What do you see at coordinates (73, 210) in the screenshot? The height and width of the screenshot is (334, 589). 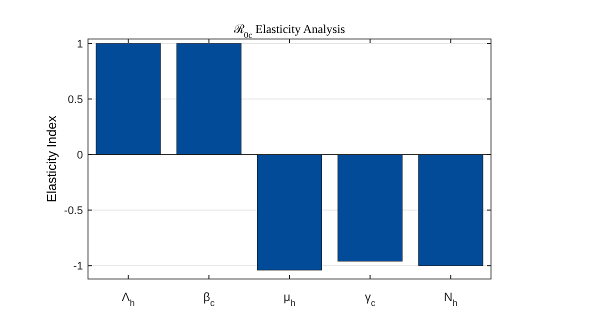 I see `y-tick-label: -0.5` at bounding box center [73, 210].